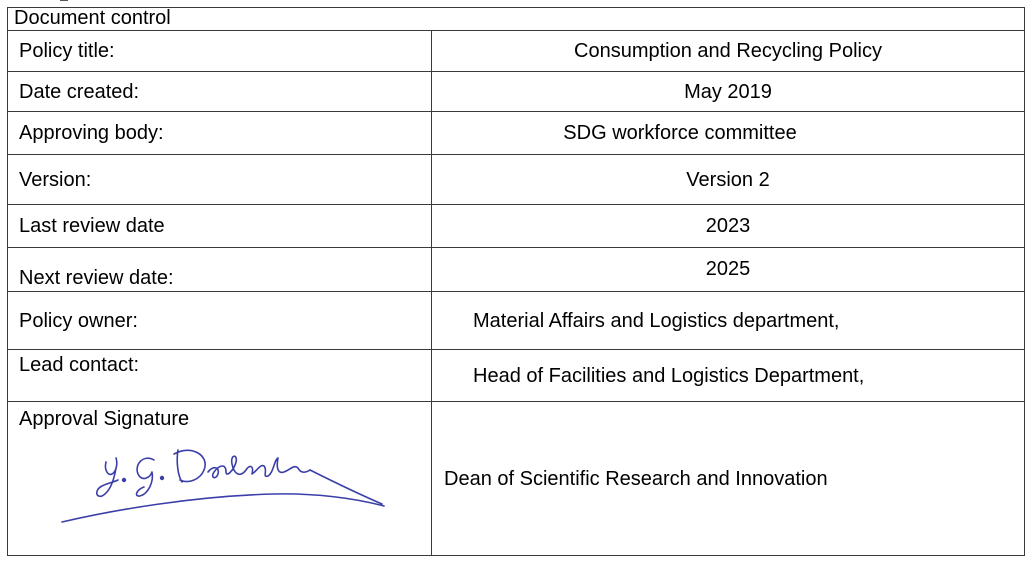 The height and width of the screenshot is (565, 1030). I want to click on table-row: Last review date 2023, so click(516, 226).